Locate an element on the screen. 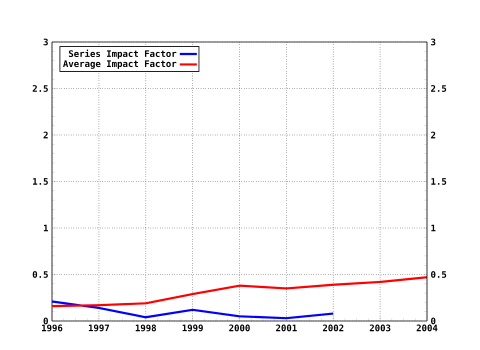 This screenshot has height=350, width=480. legend-label: Series Impact Factor is located at coordinates (122, 54).